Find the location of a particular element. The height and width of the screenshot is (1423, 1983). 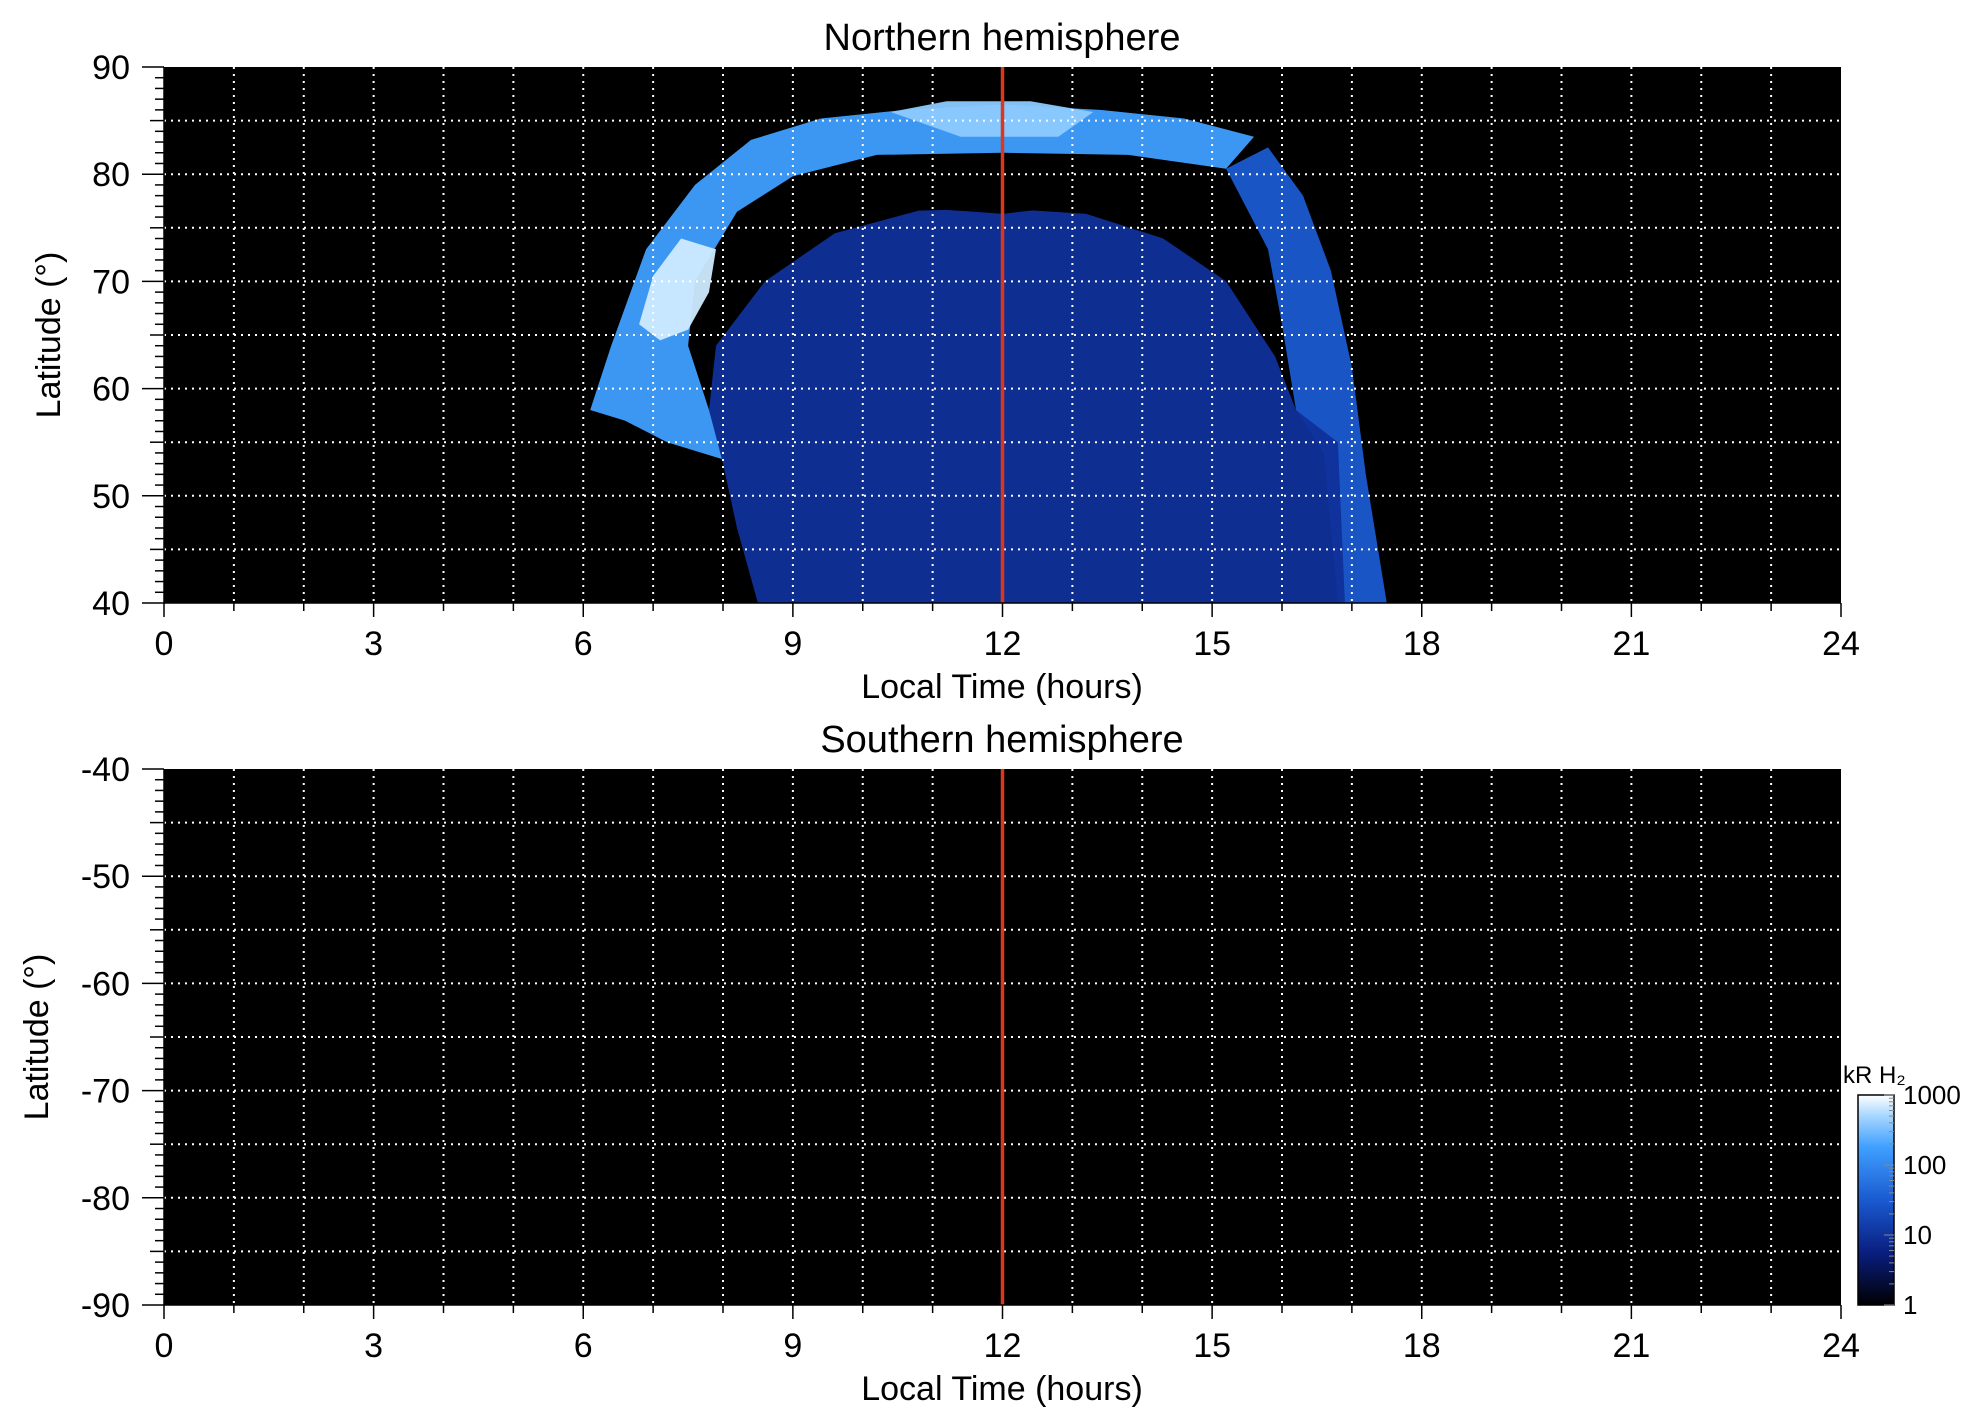

south-x-tick-label: 3 is located at coordinates (373, 1346).